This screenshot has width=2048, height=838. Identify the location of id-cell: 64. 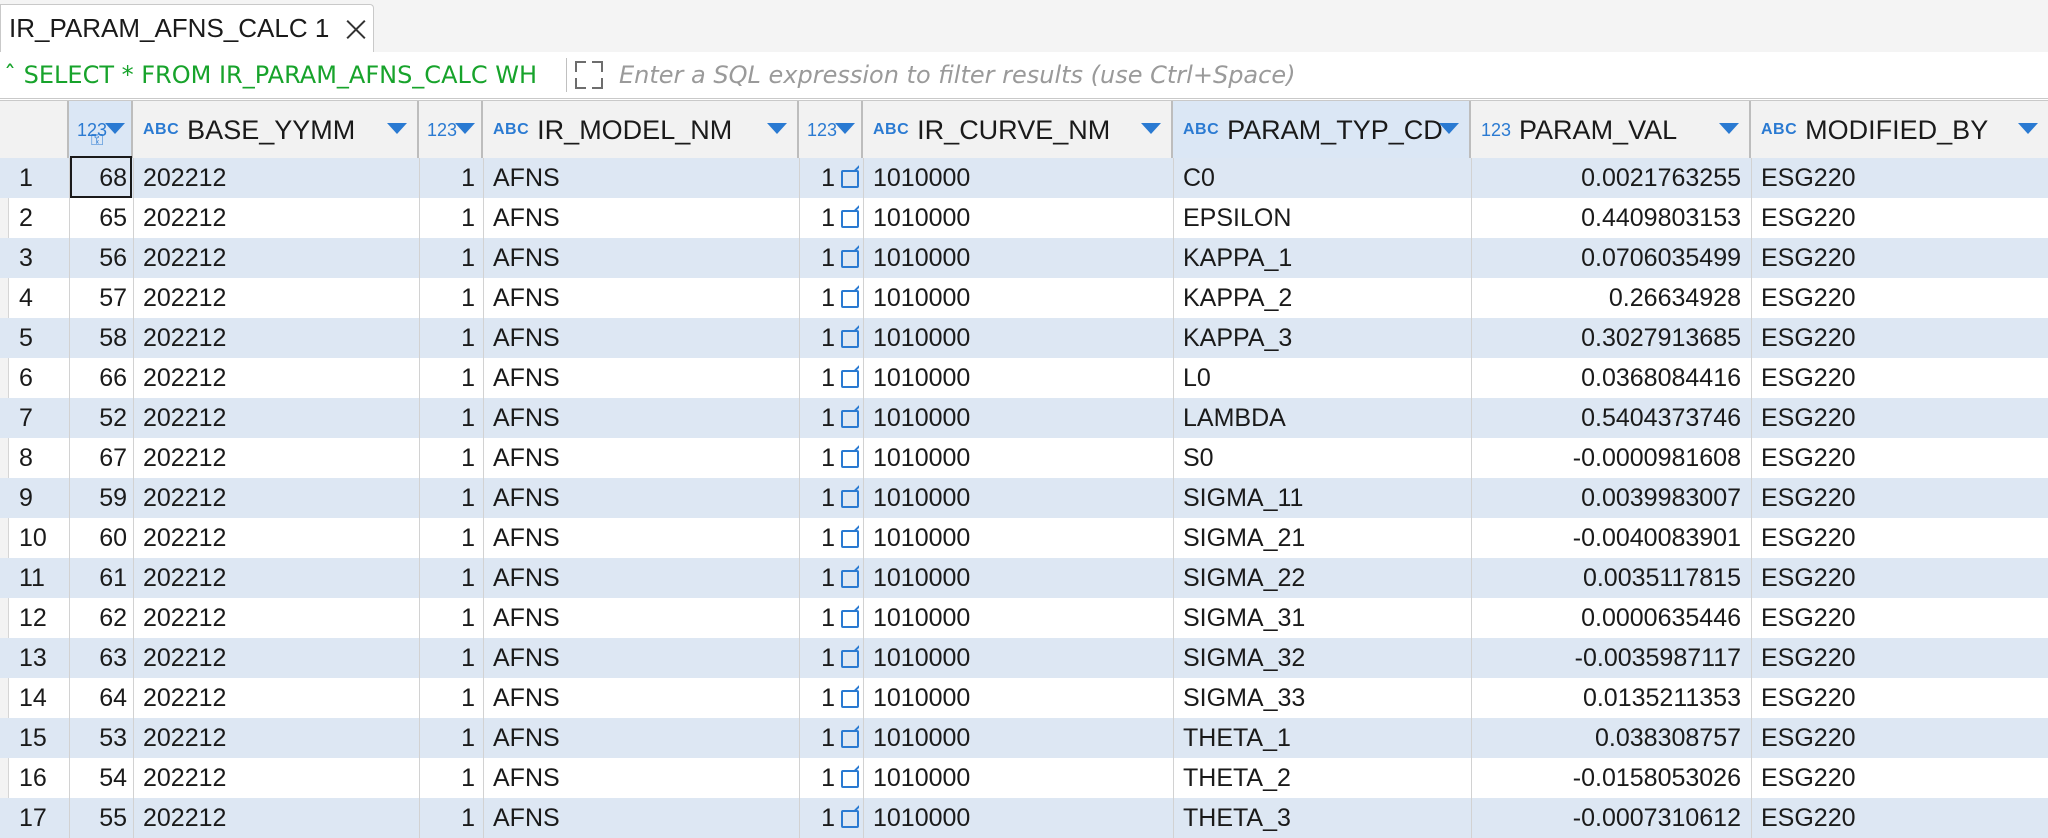
(113, 698).